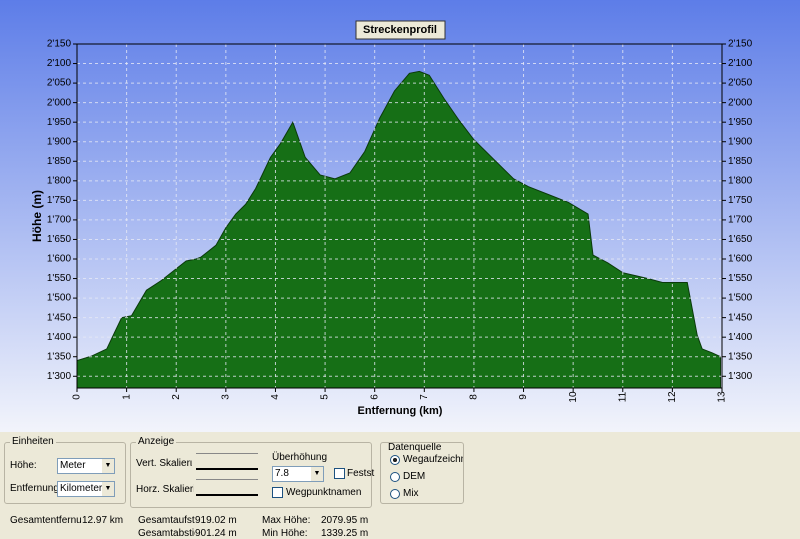  I want to click on x-tick-label: 9, so click(523, 397).